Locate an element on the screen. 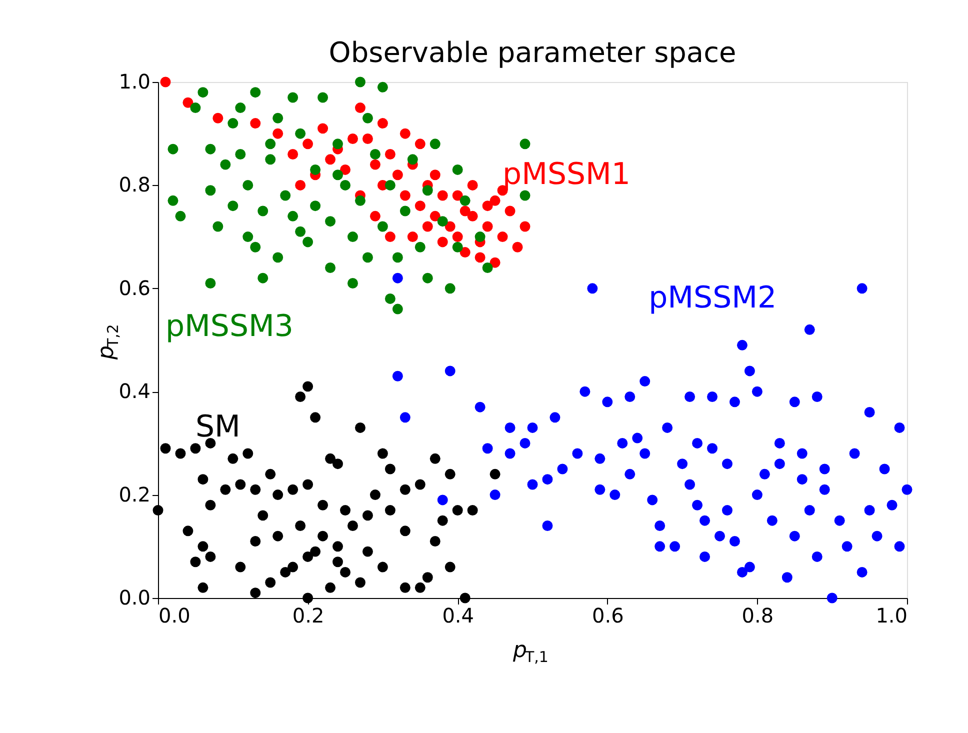  y-tick-label: 1.0 is located at coordinates (134, 82).